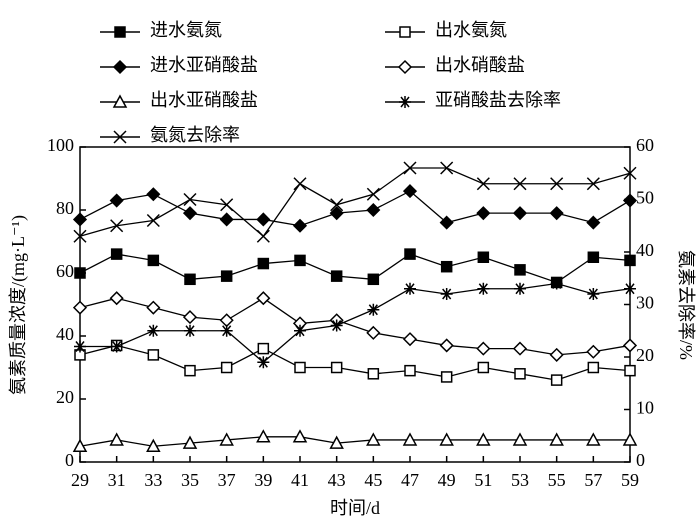 The height and width of the screenshot is (524, 700). What do you see at coordinates (153, 480) in the screenshot?
I see `x-tick-label: 33` at bounding box center [153, 480].